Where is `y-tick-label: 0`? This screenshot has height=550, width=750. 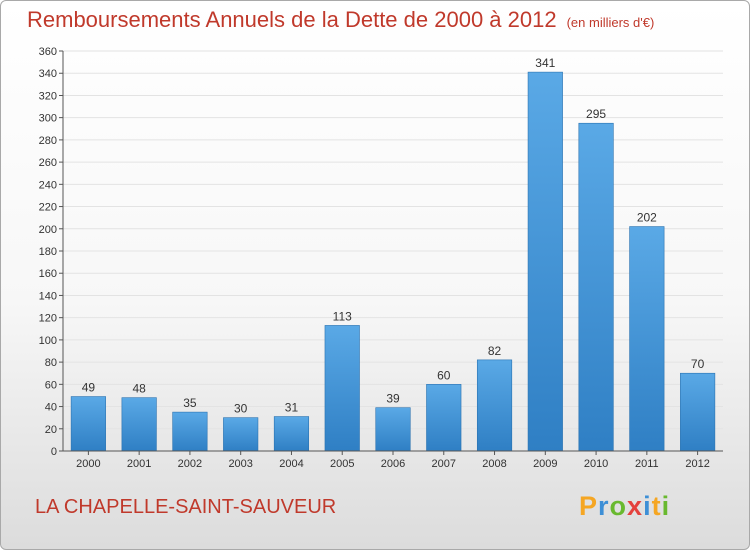
y-tick-label: 0 is located at coordinates (54, 452).